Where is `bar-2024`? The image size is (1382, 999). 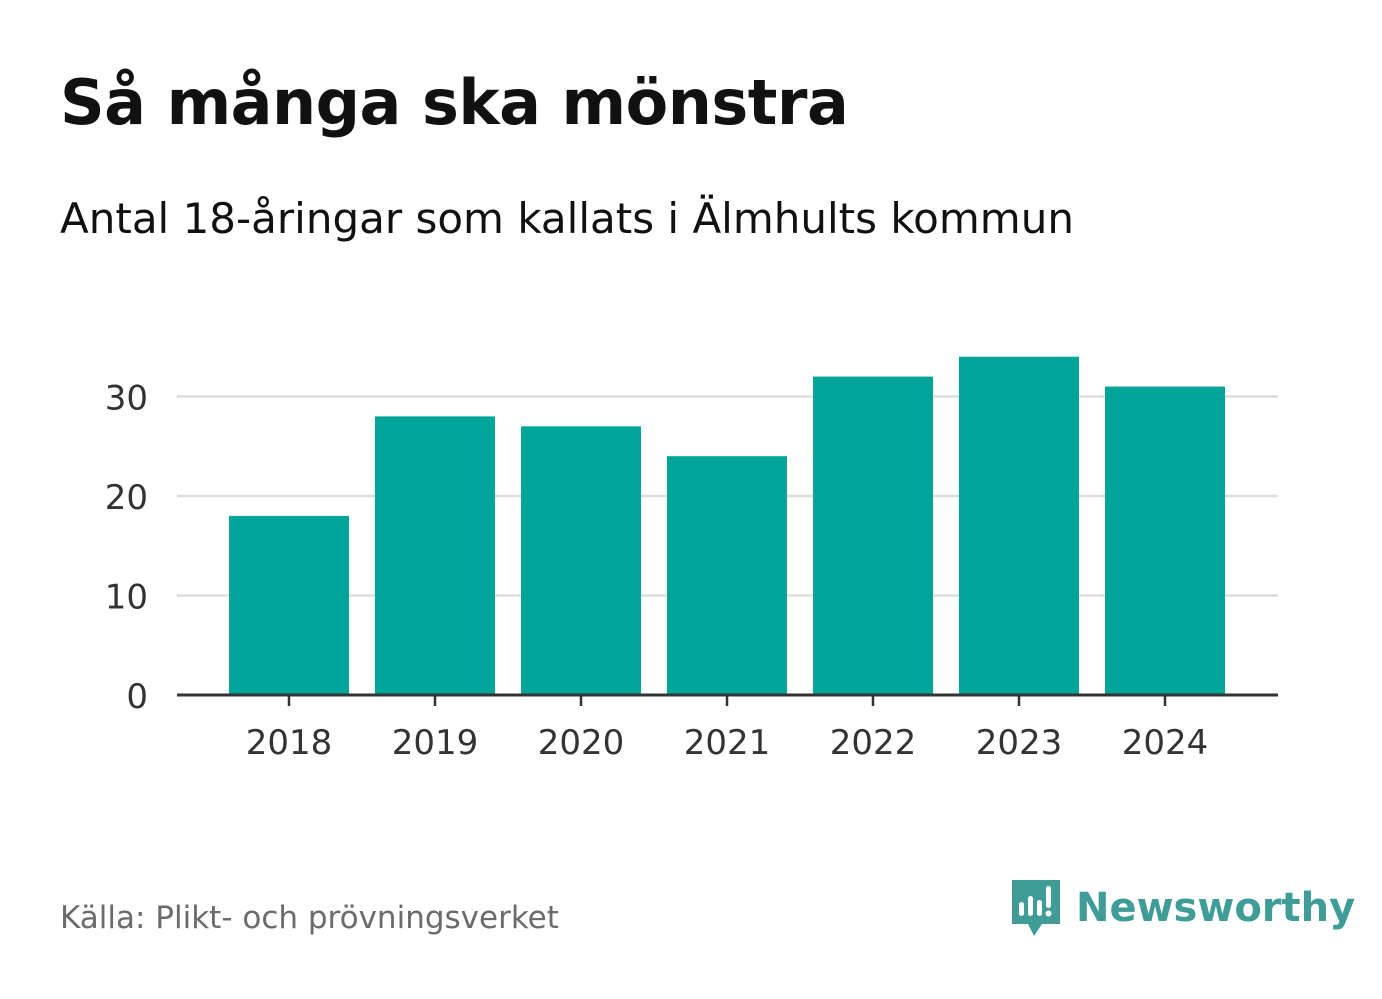 bar-2024 is located at coordinates (1165, 540).